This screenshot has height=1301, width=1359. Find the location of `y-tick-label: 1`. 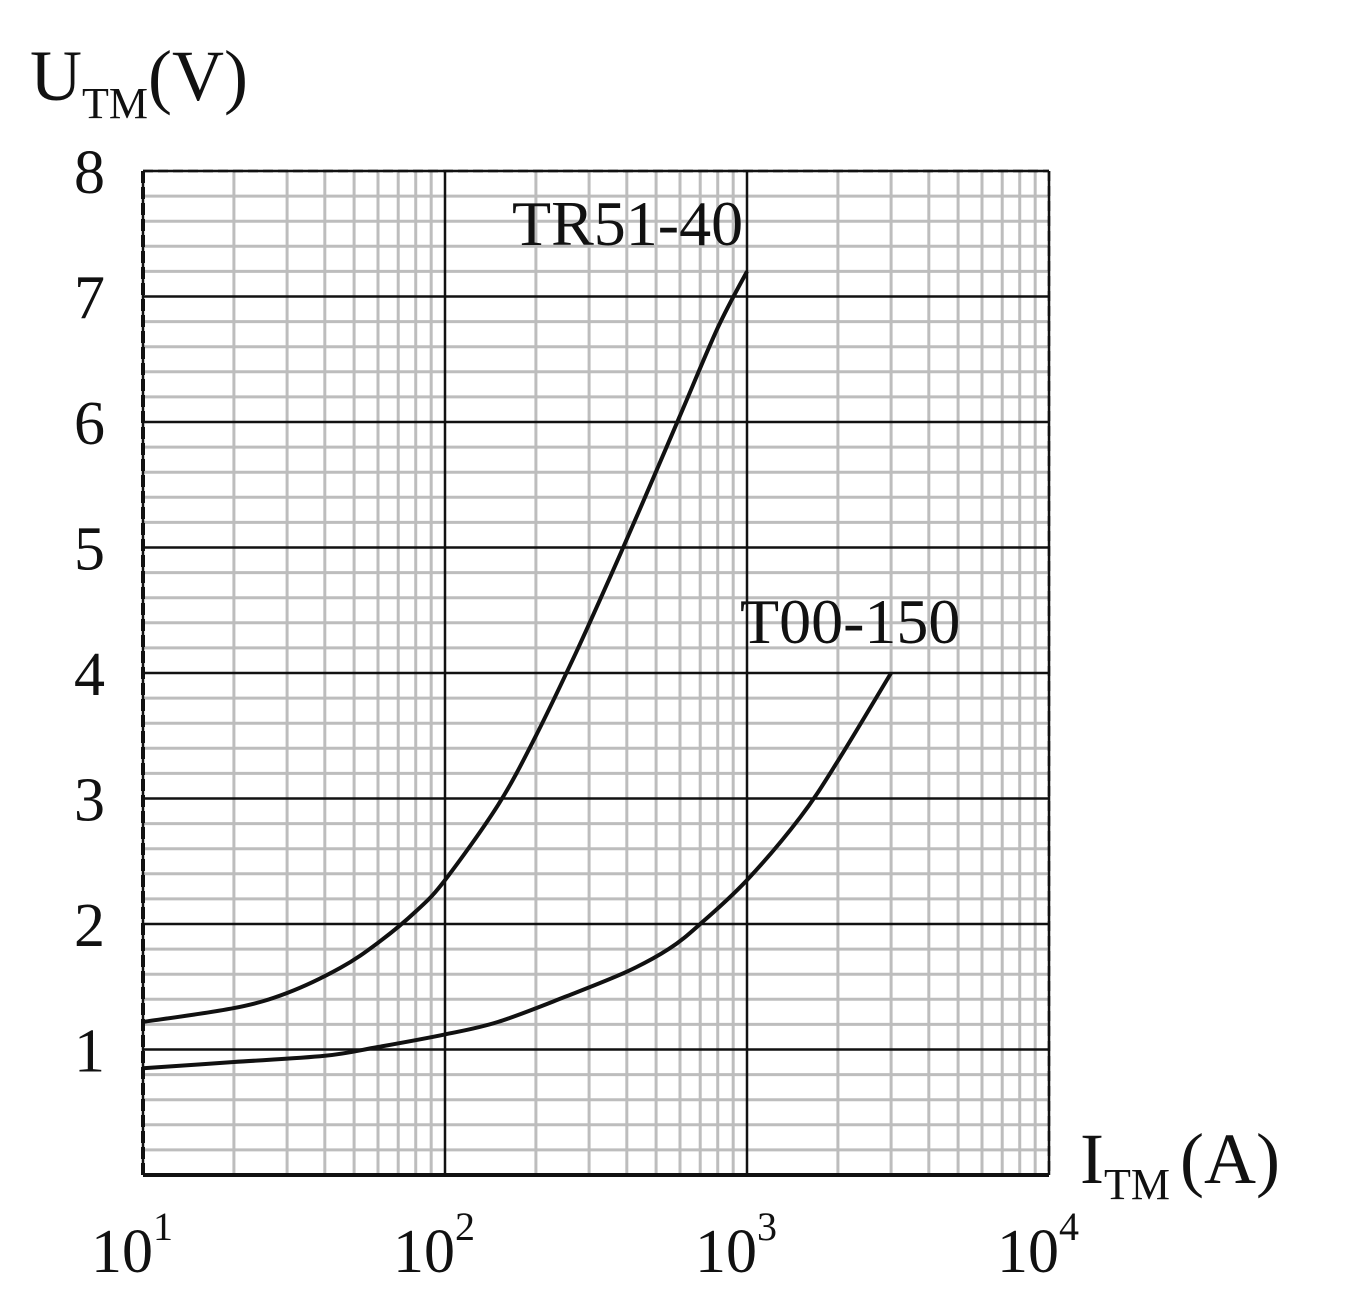

y-tick-label: 1 is located at coordinates (89, 1052).